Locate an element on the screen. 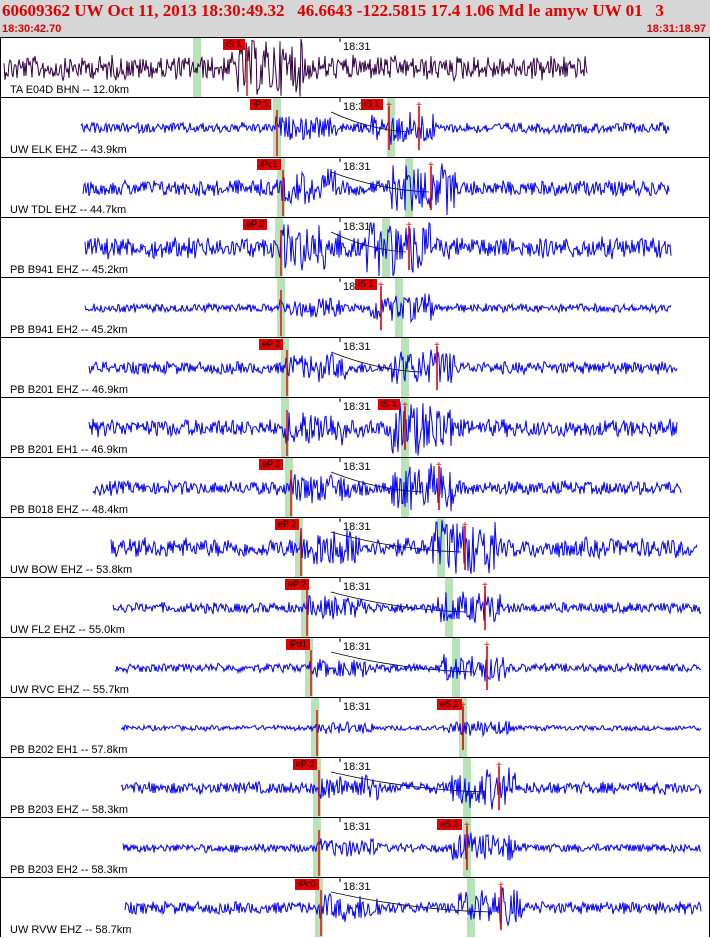 The width and height of the screenshot is (710, 938). phase-pick-label: iPc1 is located at coordinates (269, 164).